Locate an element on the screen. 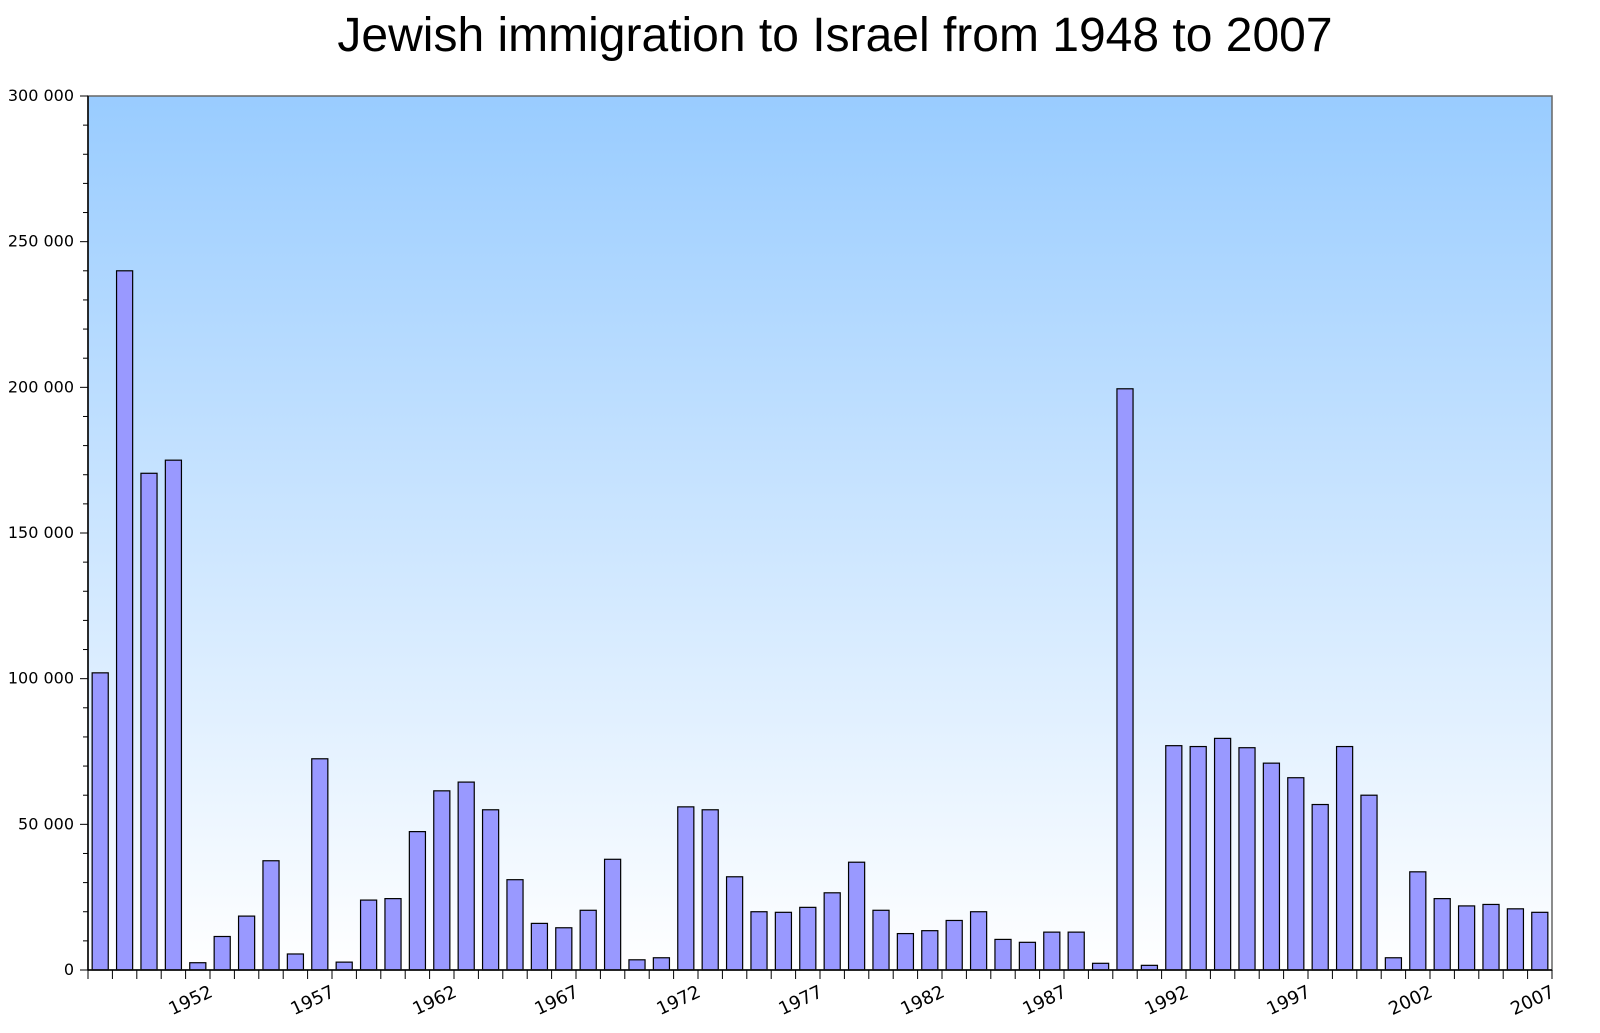 This screenshot has width=1600, height=1033. bar-1982 is located at coordinates (930, 950).